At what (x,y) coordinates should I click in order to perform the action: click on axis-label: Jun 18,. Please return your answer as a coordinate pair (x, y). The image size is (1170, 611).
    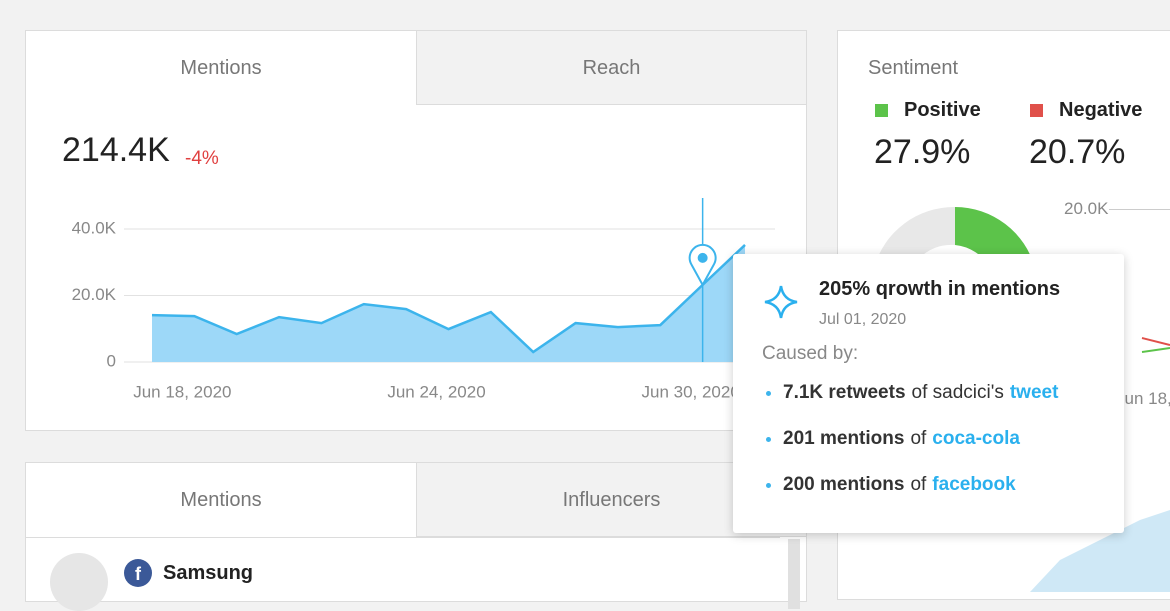
    Looking at the image, I should click on (1143, 398).